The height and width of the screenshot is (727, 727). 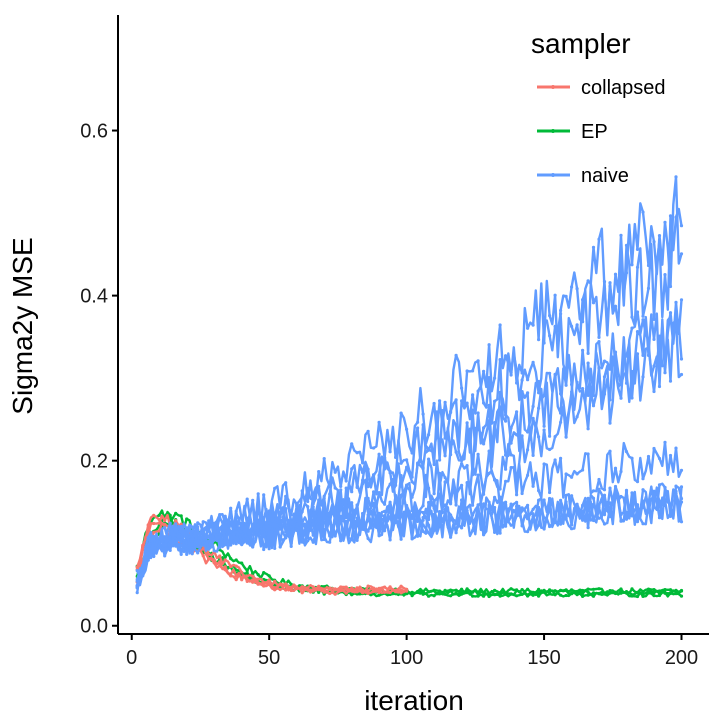 I want to click on legend-item-naive: naive, so click(x=583, y=176).